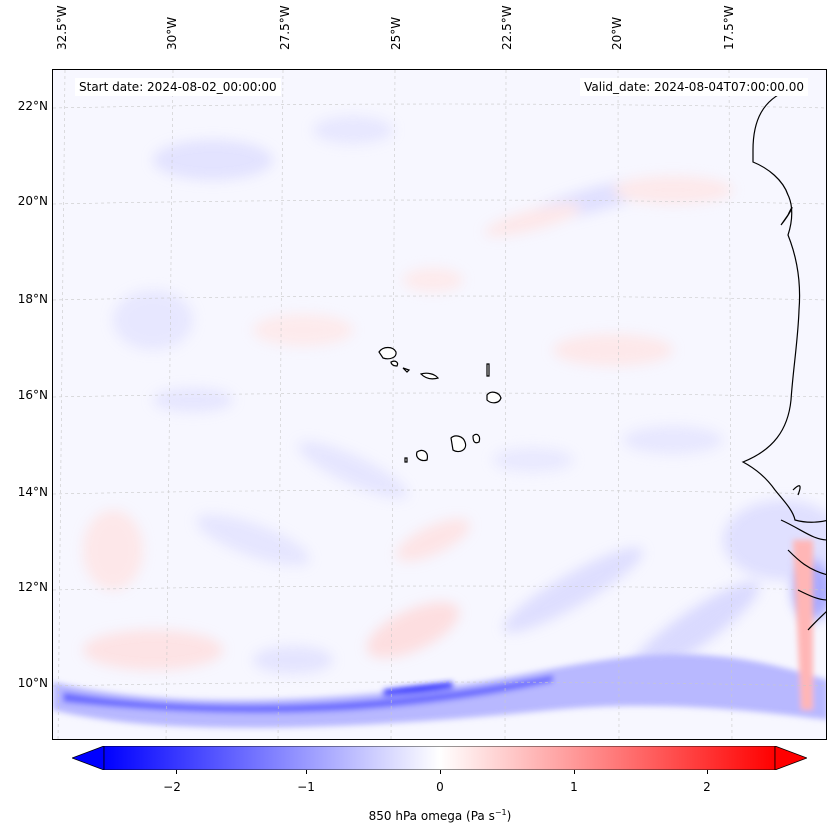 This screenshot has height=839, width=837. What do you see at coordinates (178, 87) in the screenshot?
I see `start-date: Start date: 2024-08-02_00:00:00` at bounding box center [178, 87].